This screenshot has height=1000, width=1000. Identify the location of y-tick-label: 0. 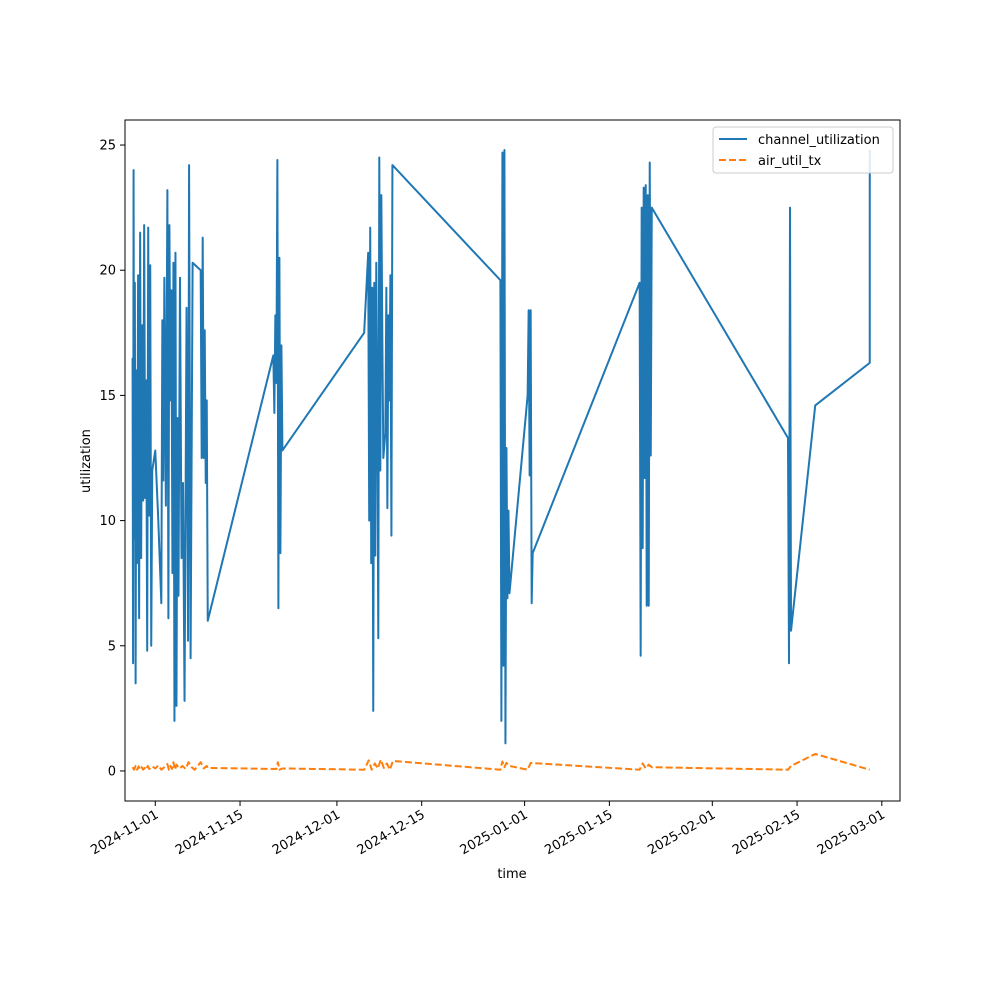
(112, 771).